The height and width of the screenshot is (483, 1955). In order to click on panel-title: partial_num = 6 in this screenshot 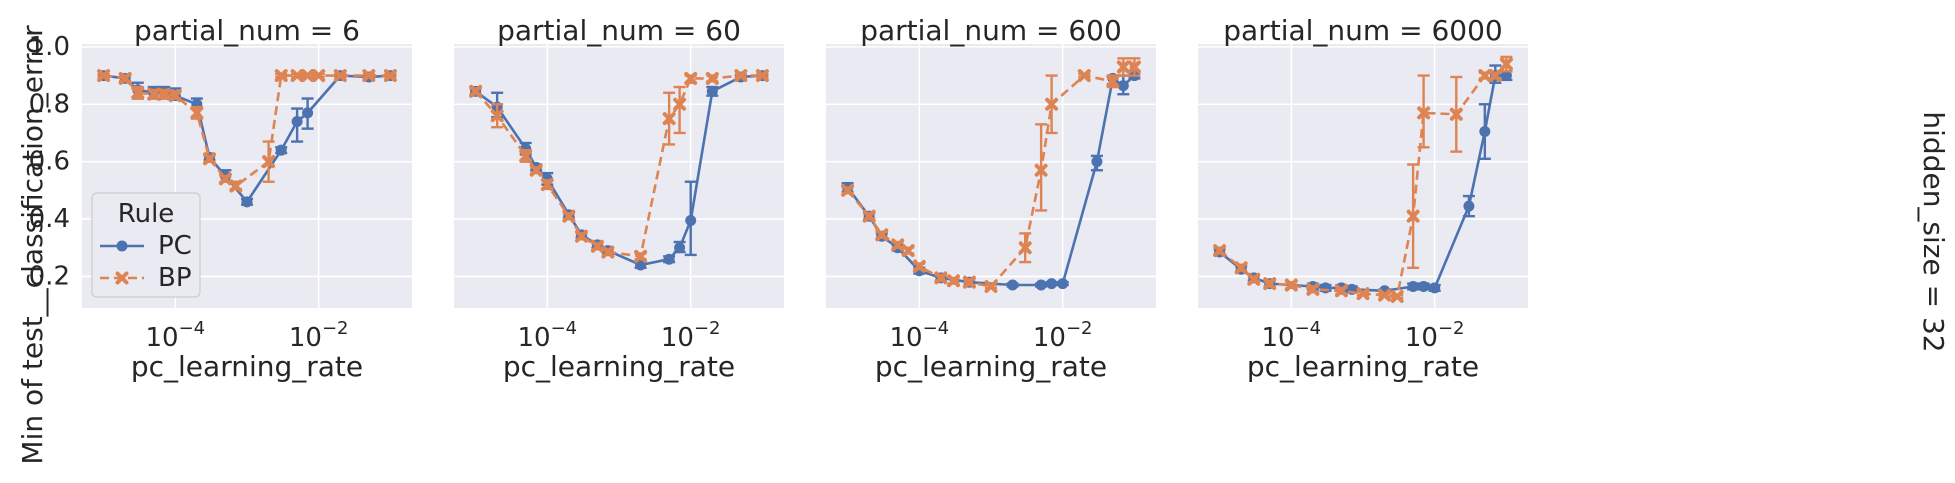, I will do `click(247, 30)`.